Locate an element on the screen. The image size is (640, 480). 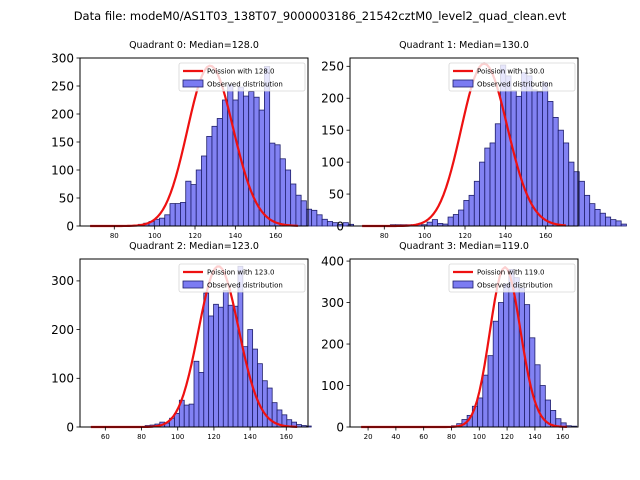
legend: Poission with 130.0 Observed distribution is located at coordinates (512, 77).